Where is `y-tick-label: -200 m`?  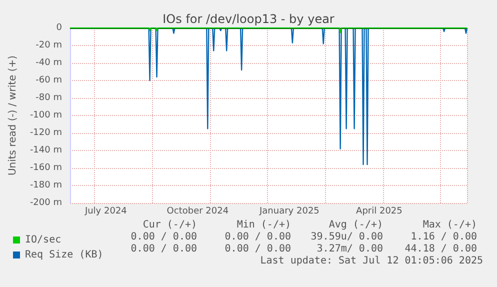 y-tick-label: -200 m is located at coordinates (46, 203).